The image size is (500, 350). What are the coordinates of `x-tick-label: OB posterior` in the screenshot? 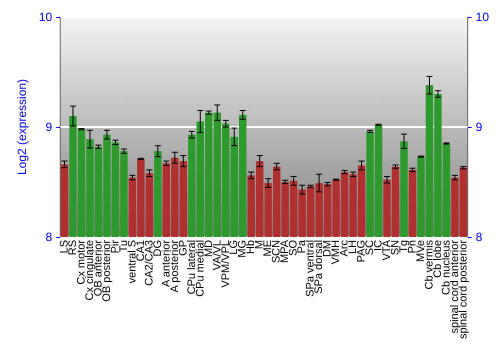 It's located at (106, 271).